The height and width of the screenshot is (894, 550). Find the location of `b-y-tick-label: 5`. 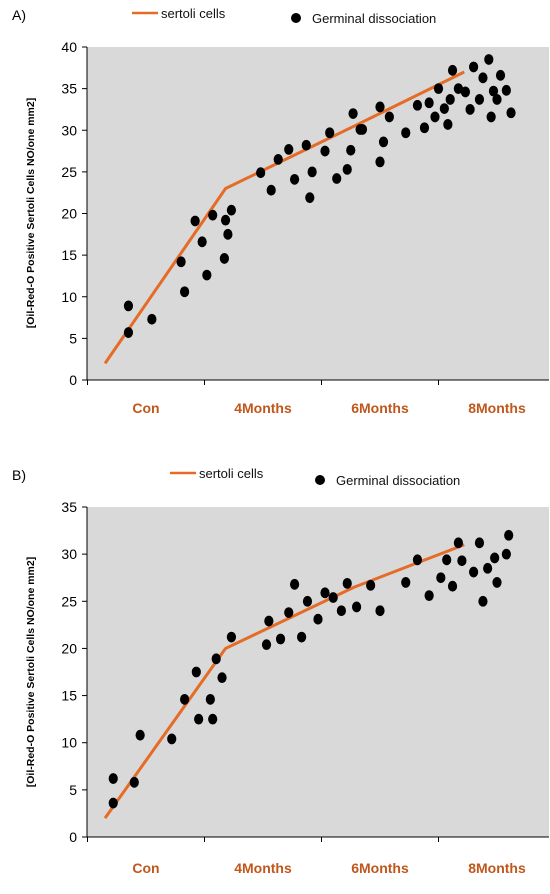

b-y-tick-label: 5 is located at coordinates (73, 790).